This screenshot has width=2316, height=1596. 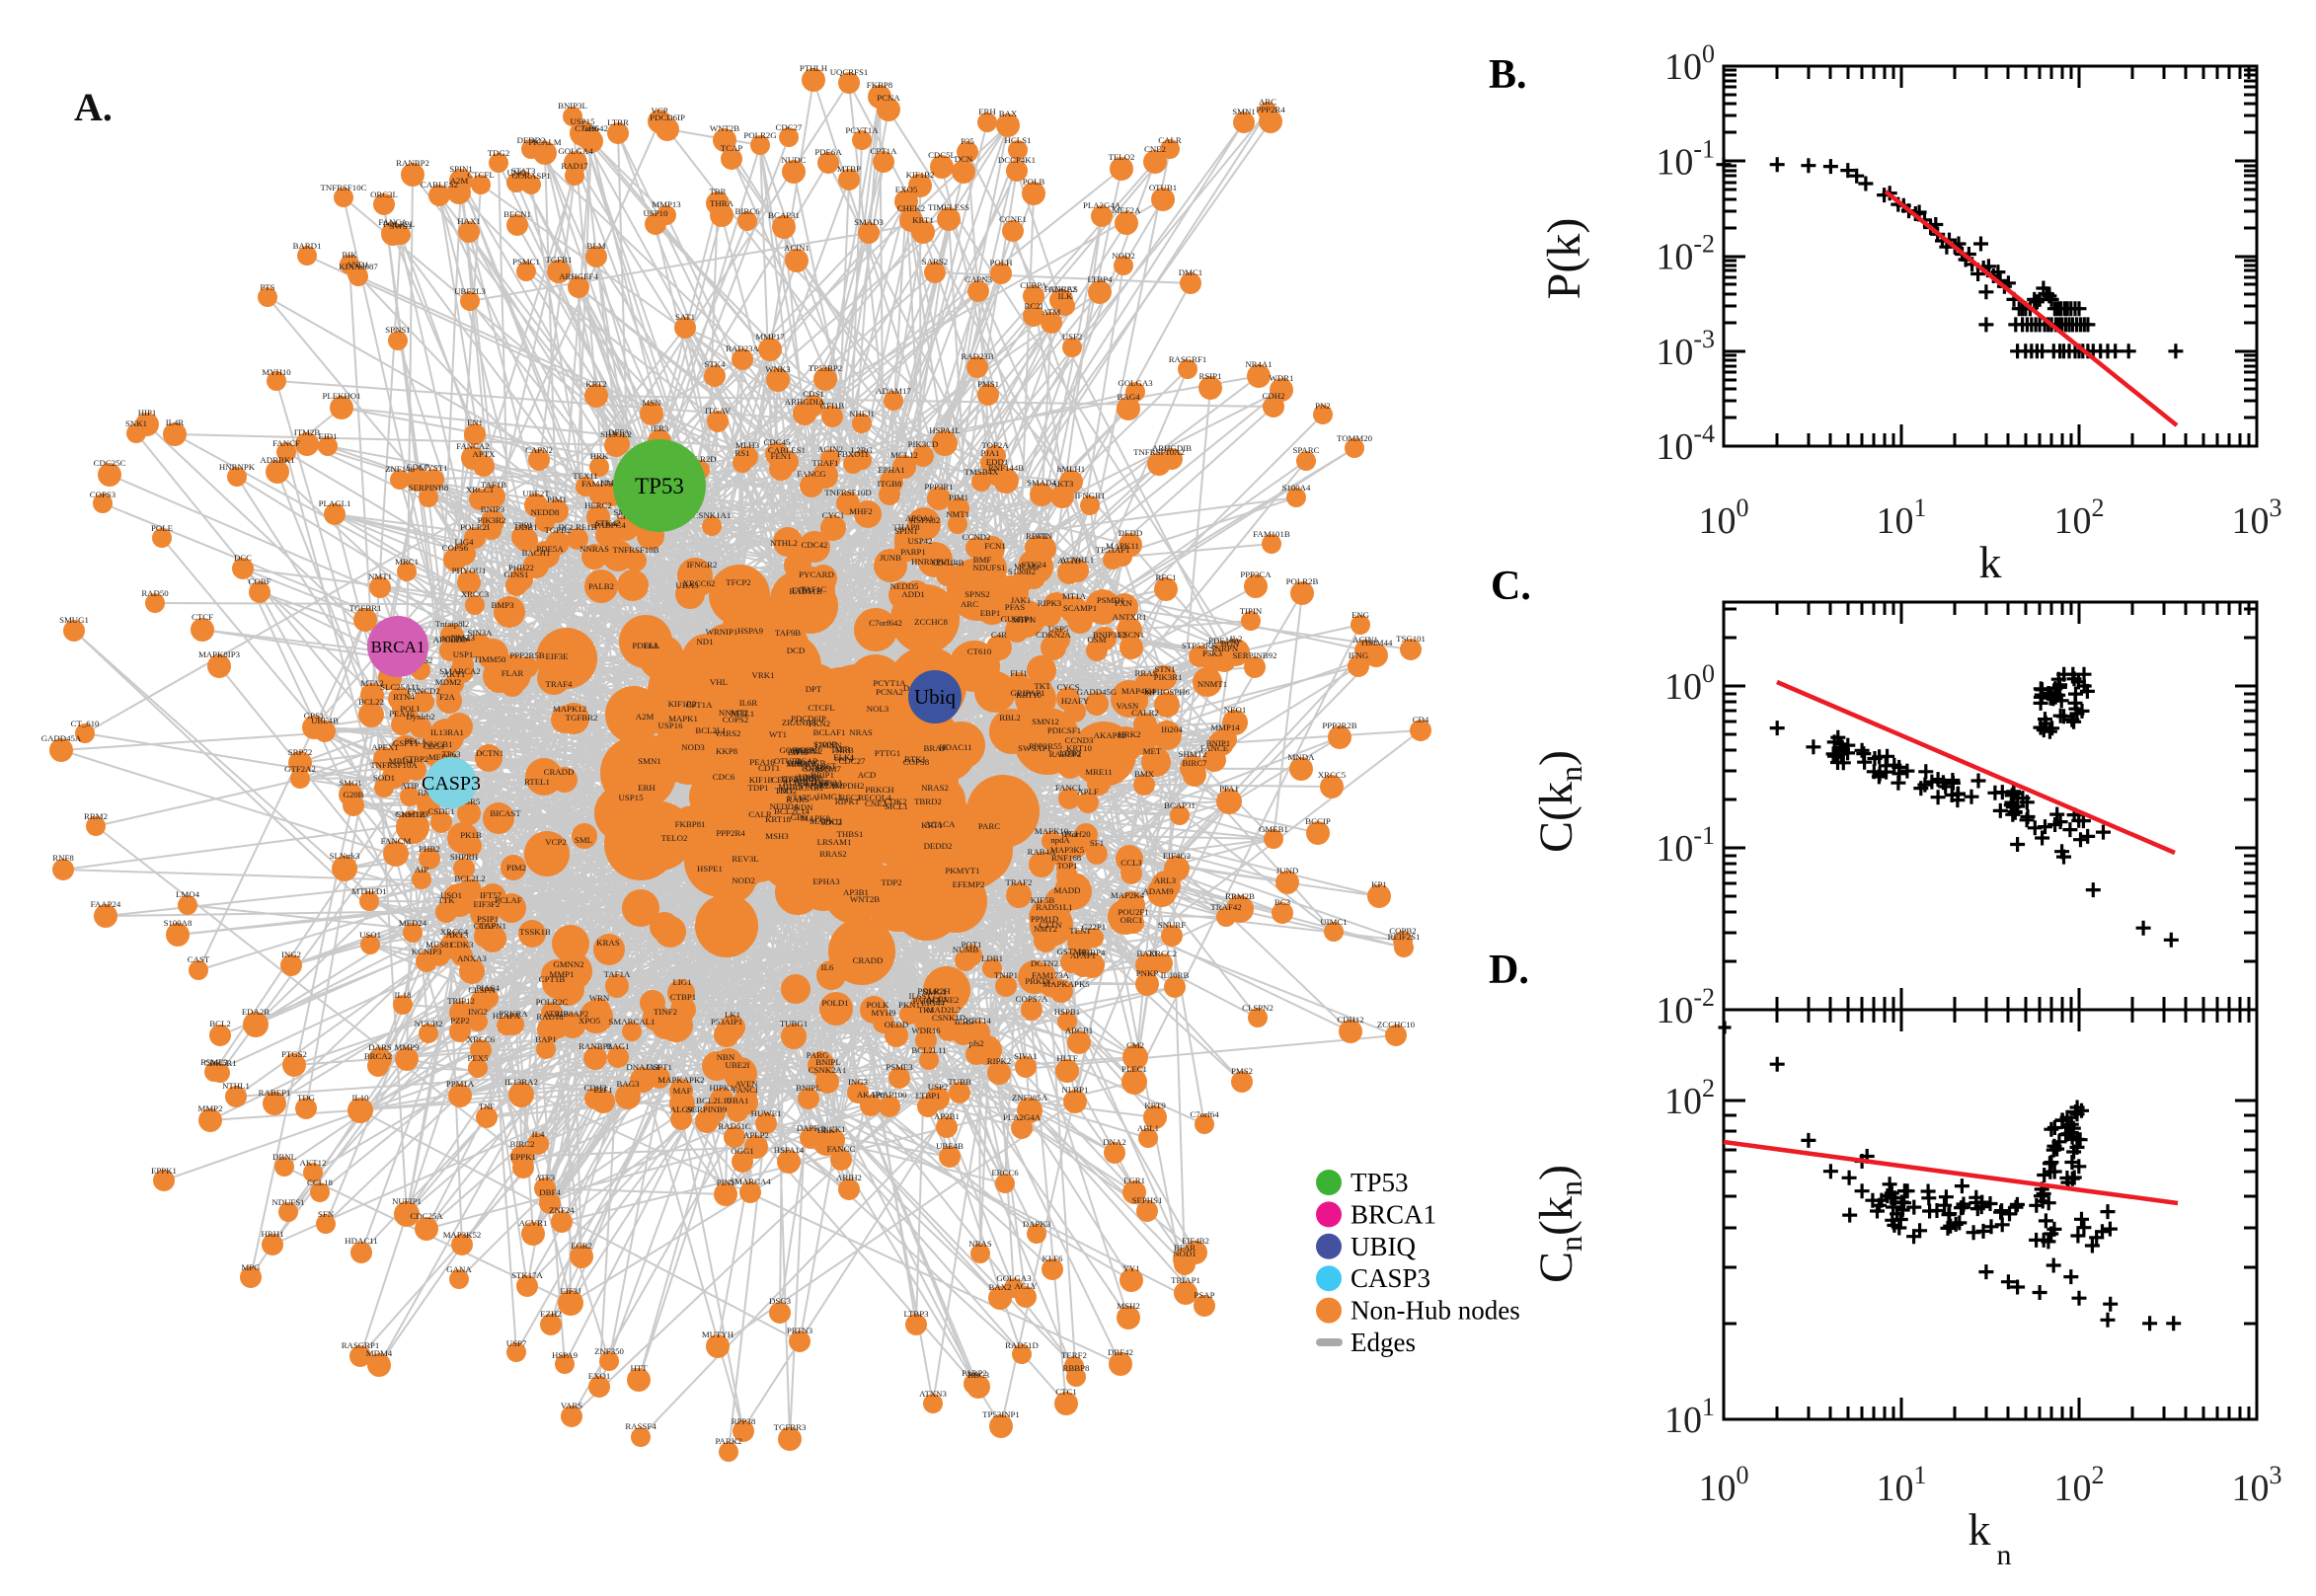 What do you see at coordinates (1114, 1142) in the screenshot?
I see `svg-text: DNA2` at bounding box center [1114, 1142].